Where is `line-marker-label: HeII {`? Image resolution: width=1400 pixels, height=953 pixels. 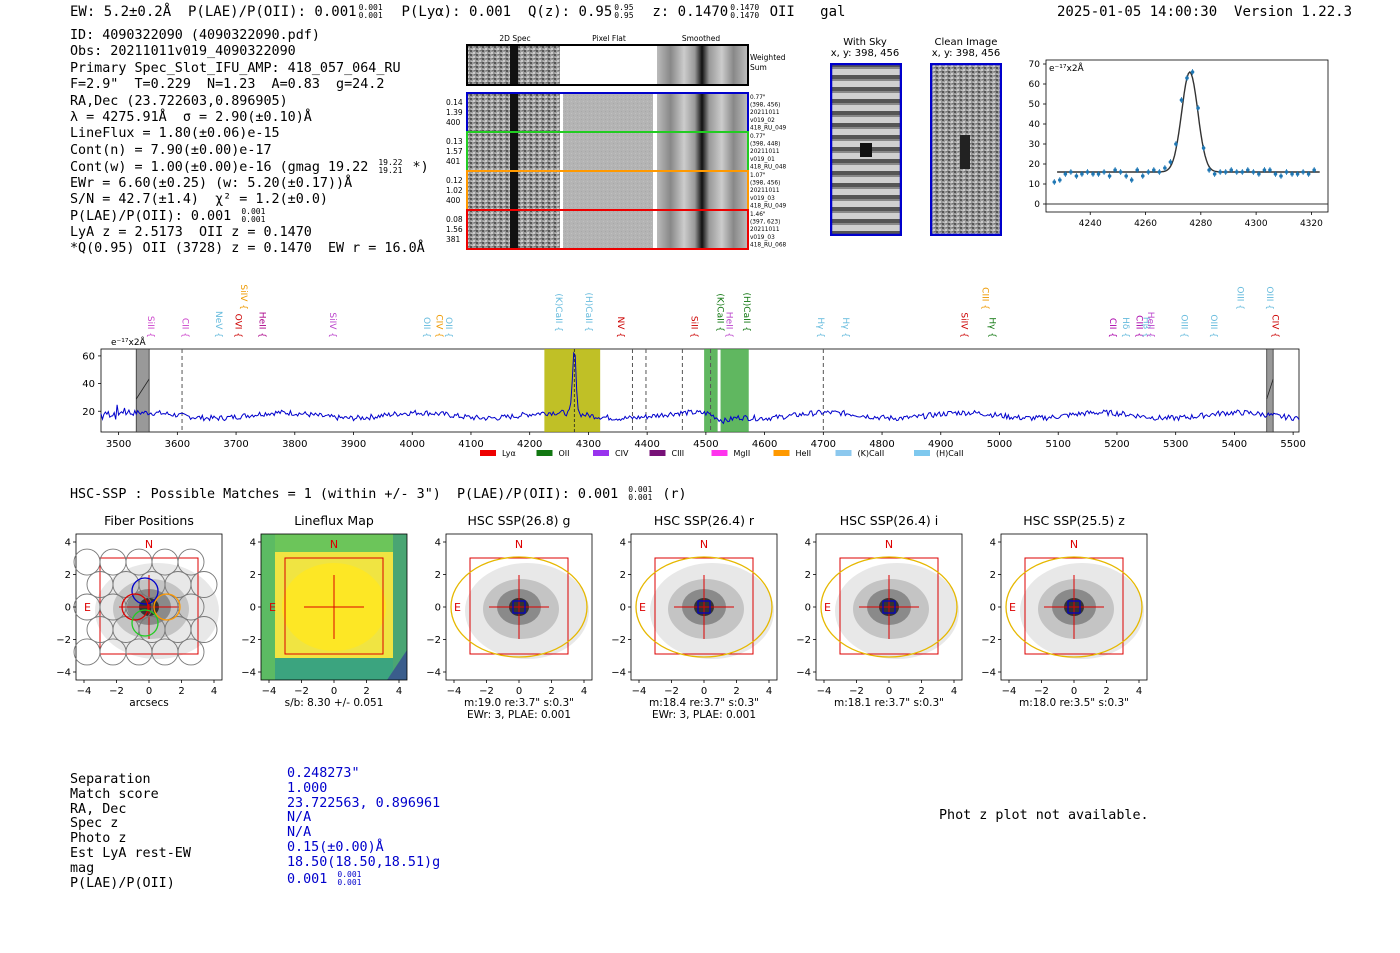
line-marker-label: HeII { is located at coordinates (1150, 325).